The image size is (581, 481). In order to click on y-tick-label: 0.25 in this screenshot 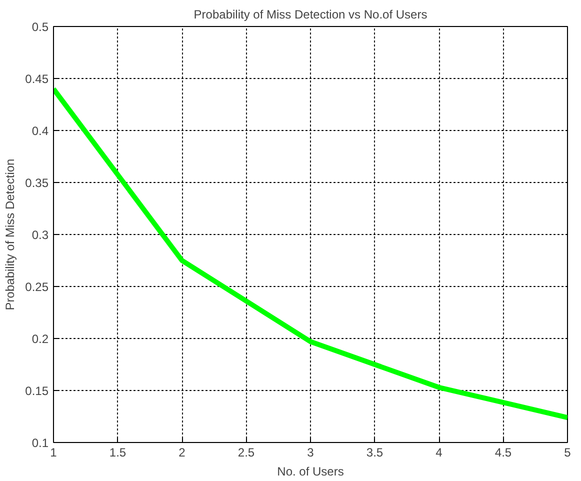, I will do `click(37, 287)`.